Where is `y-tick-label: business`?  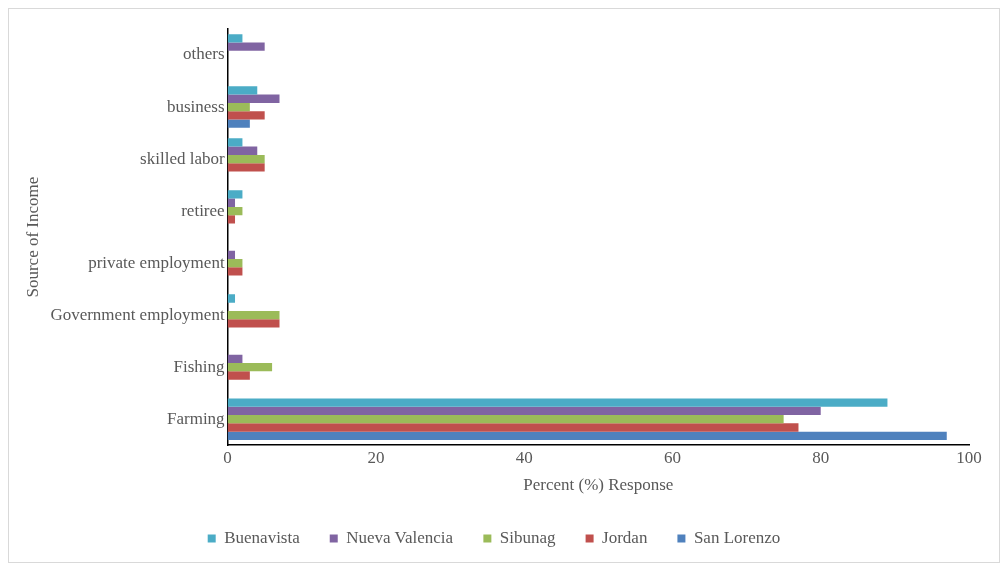
y-tick-label: business is located at coordinates (195, 106).